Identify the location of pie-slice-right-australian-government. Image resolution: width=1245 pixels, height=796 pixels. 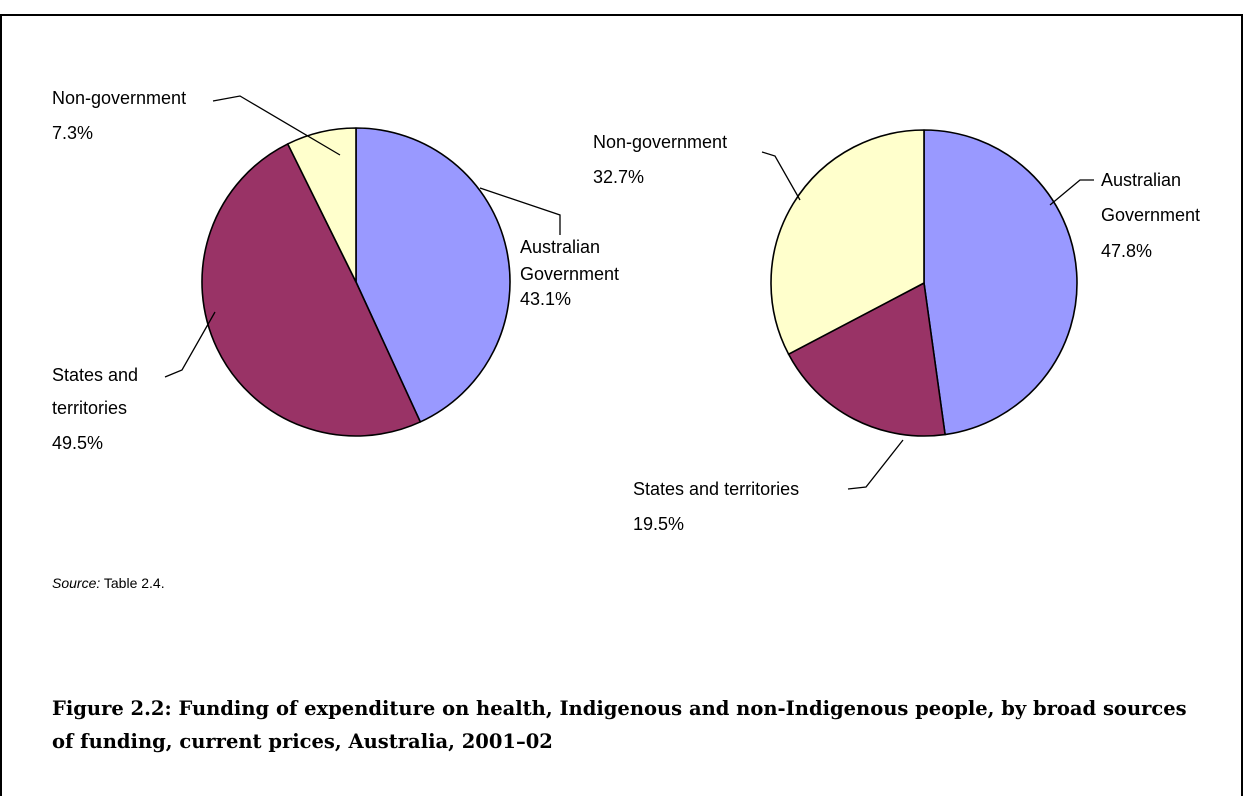
(1000, 282).